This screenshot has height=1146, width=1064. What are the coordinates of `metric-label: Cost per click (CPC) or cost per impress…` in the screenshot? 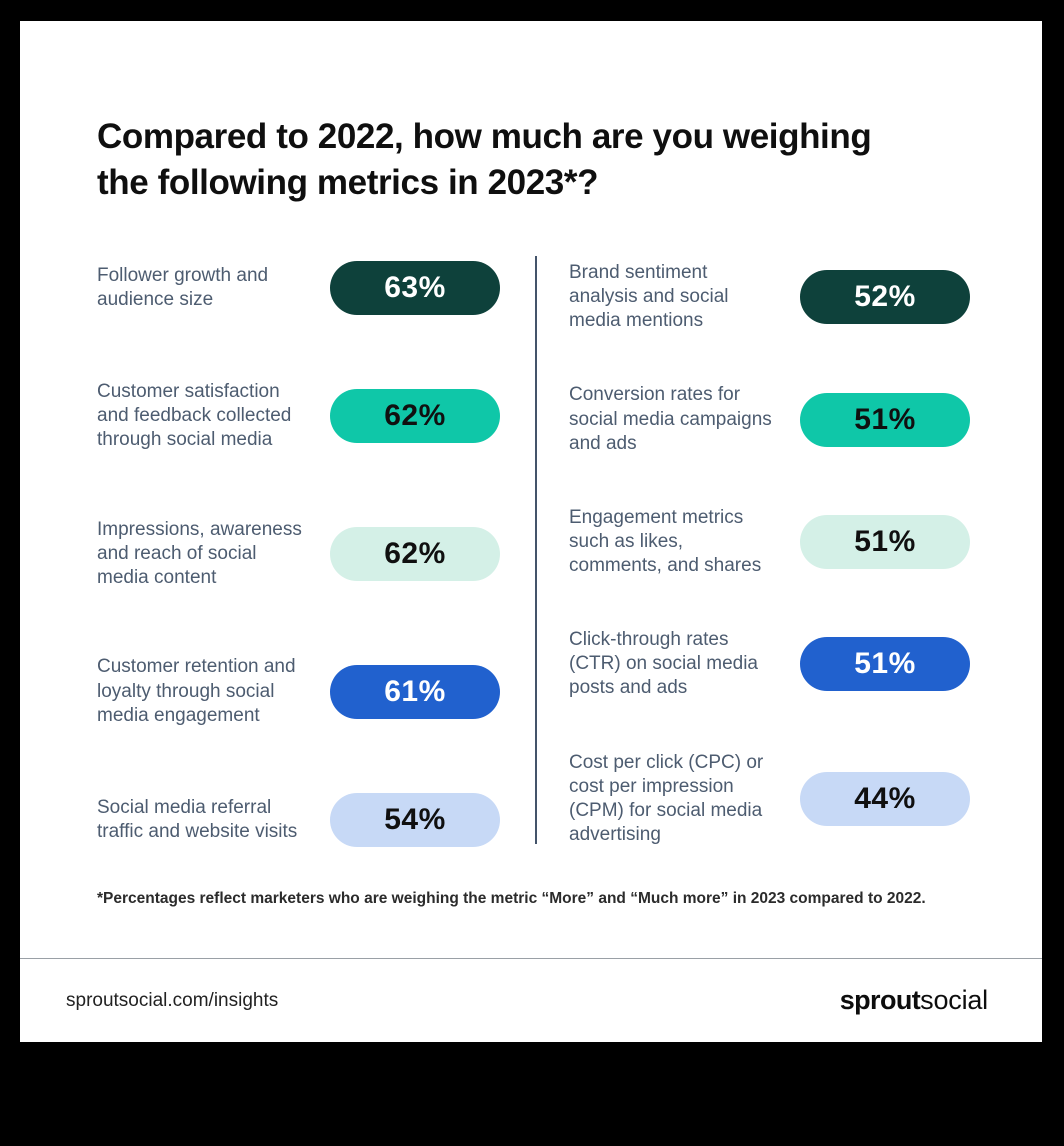 It's located at (666, 798).